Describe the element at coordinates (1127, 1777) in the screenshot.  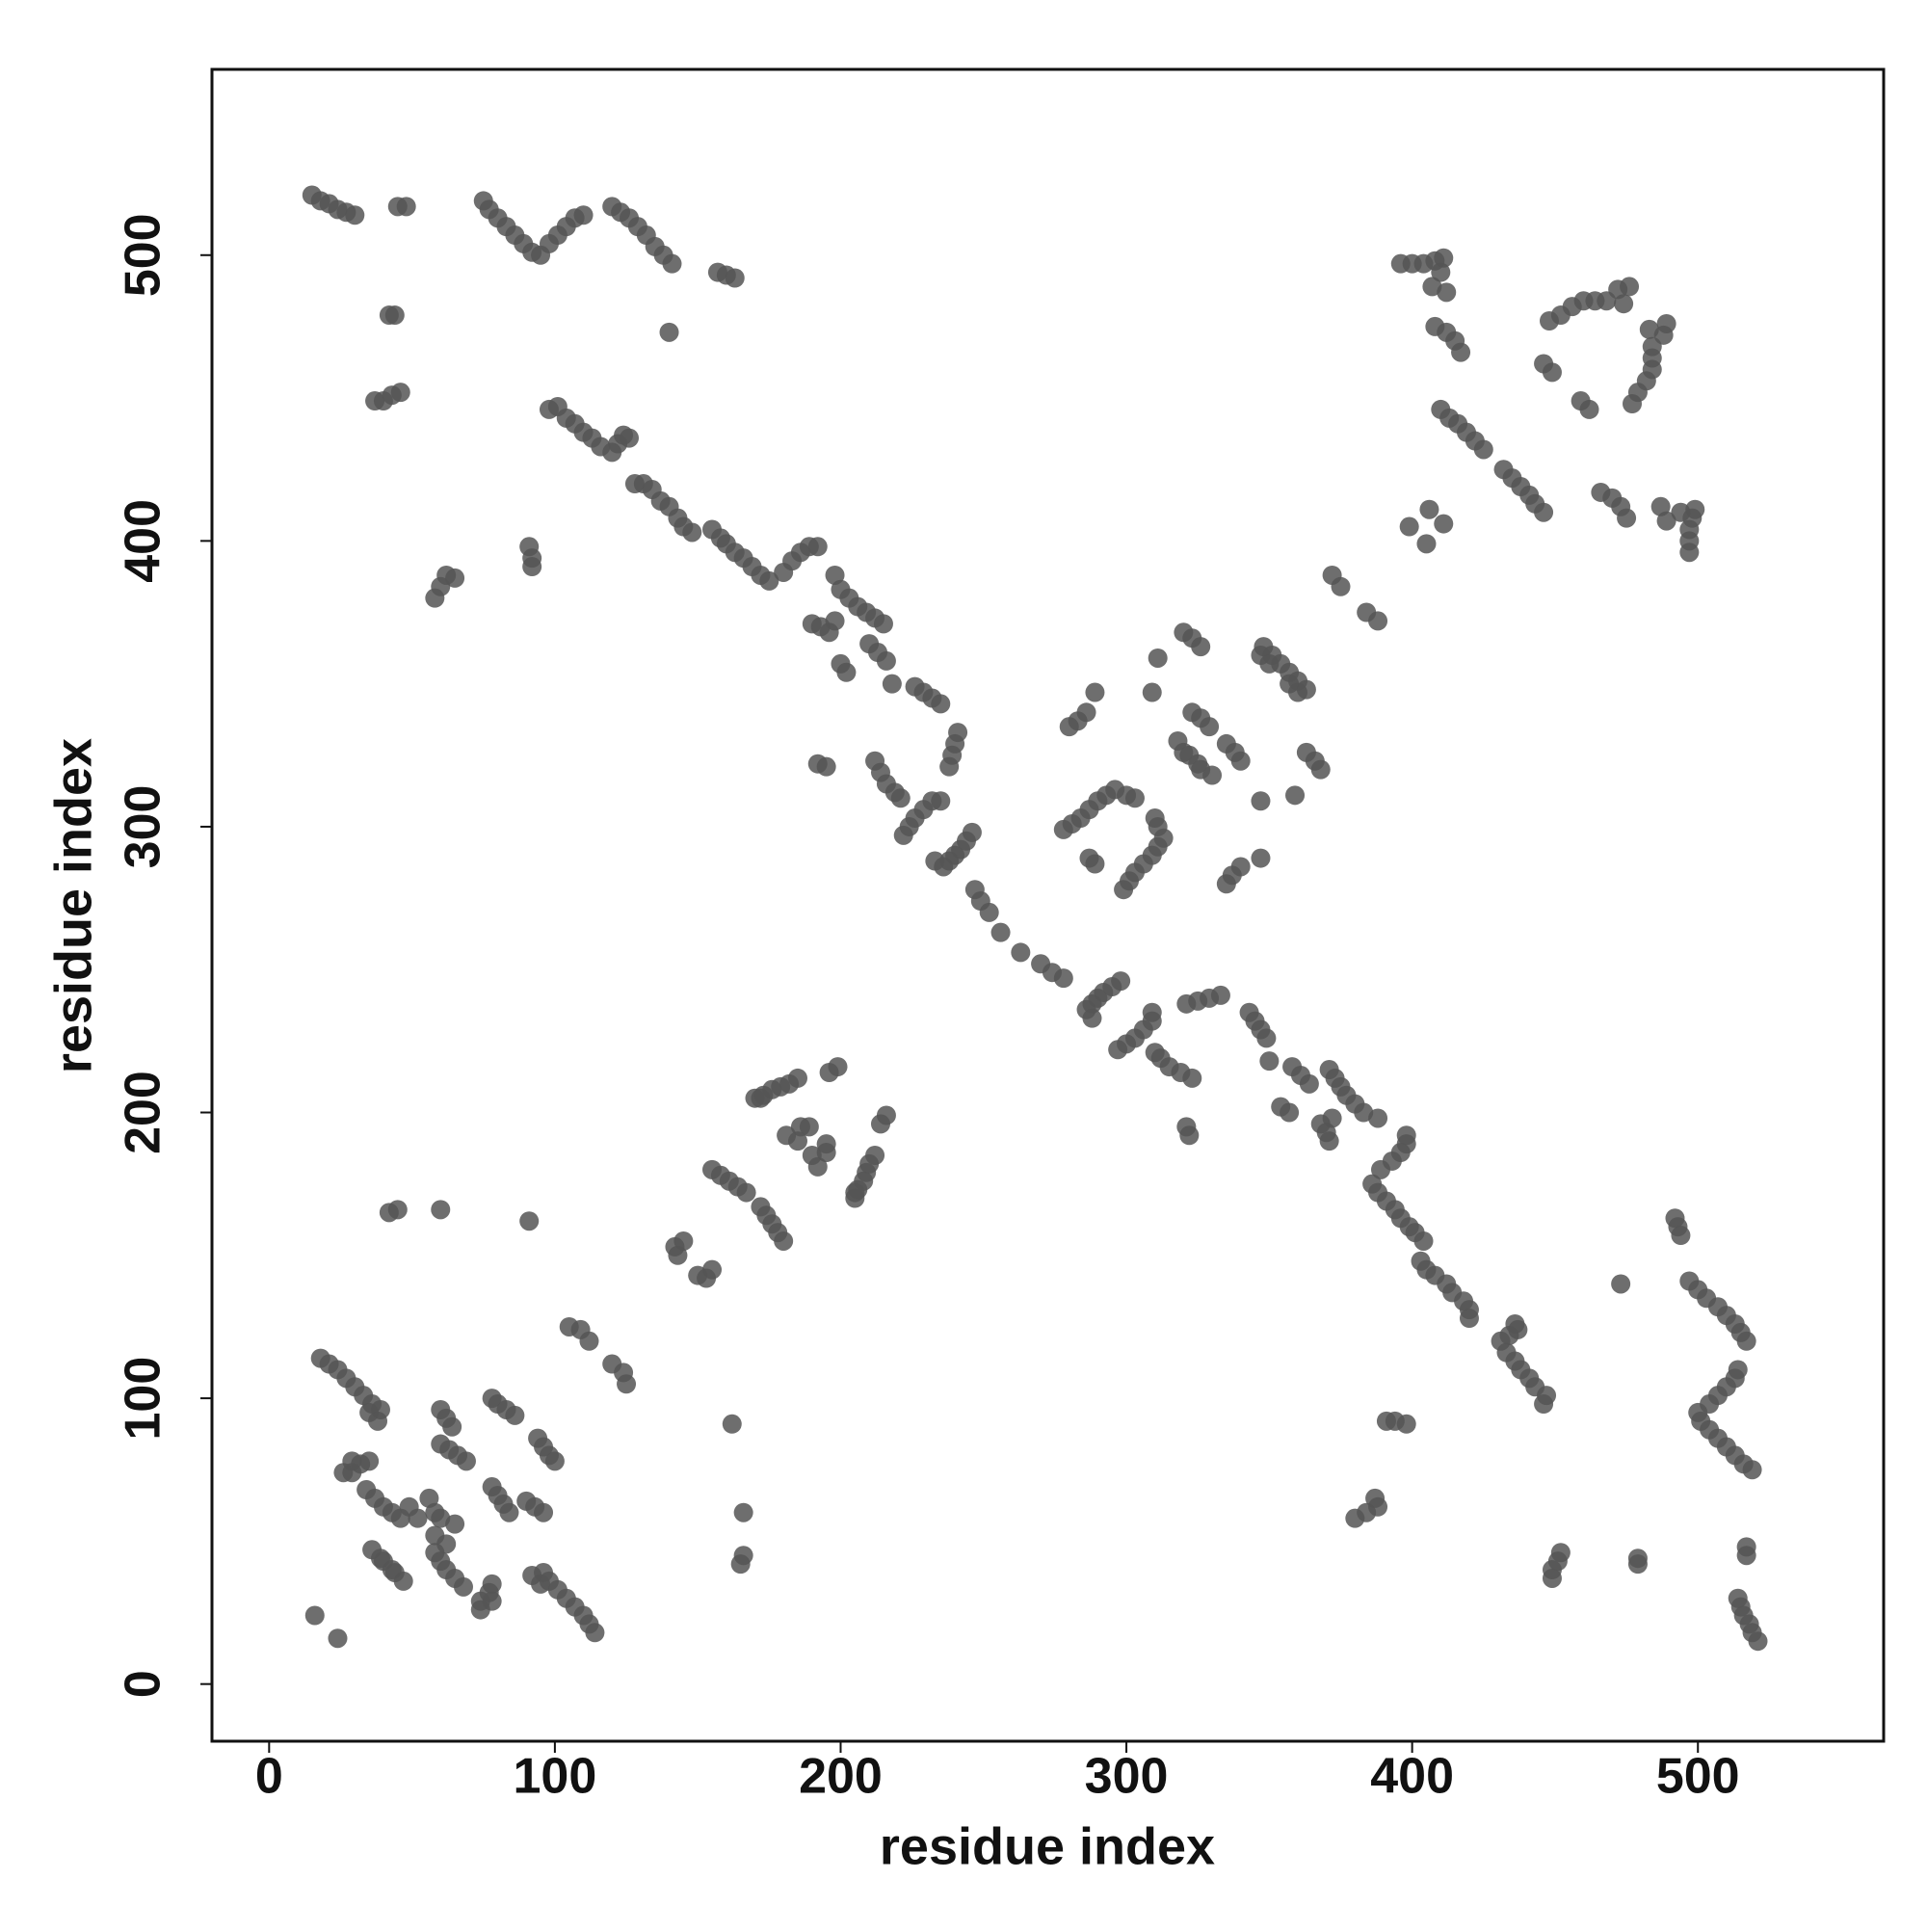
I see `x-tick-label: 300` at that location.